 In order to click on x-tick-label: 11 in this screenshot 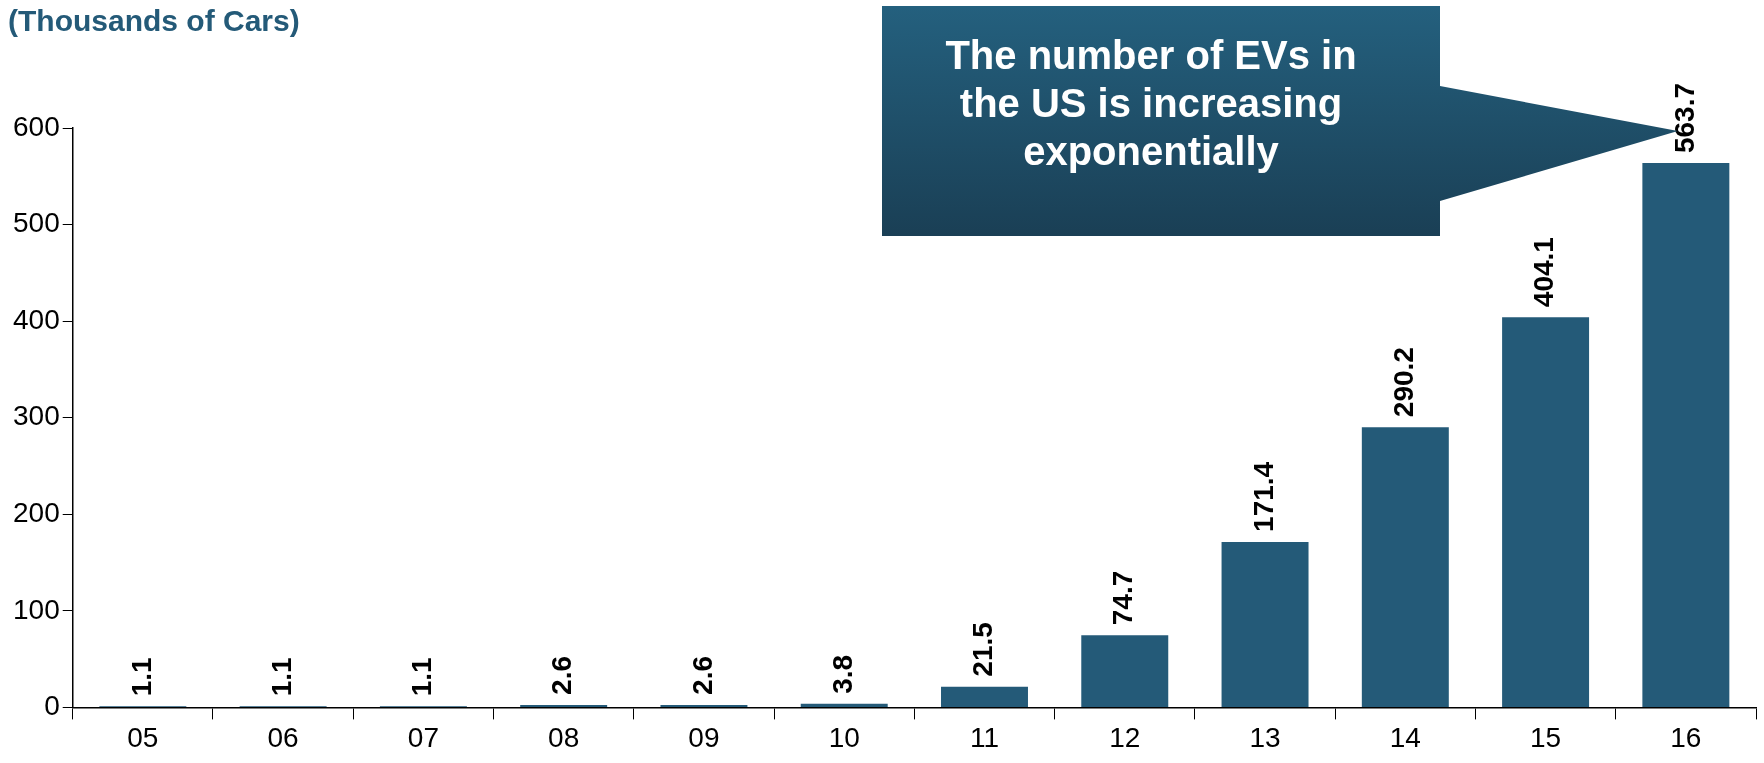, I will do `click(984, 737)`.